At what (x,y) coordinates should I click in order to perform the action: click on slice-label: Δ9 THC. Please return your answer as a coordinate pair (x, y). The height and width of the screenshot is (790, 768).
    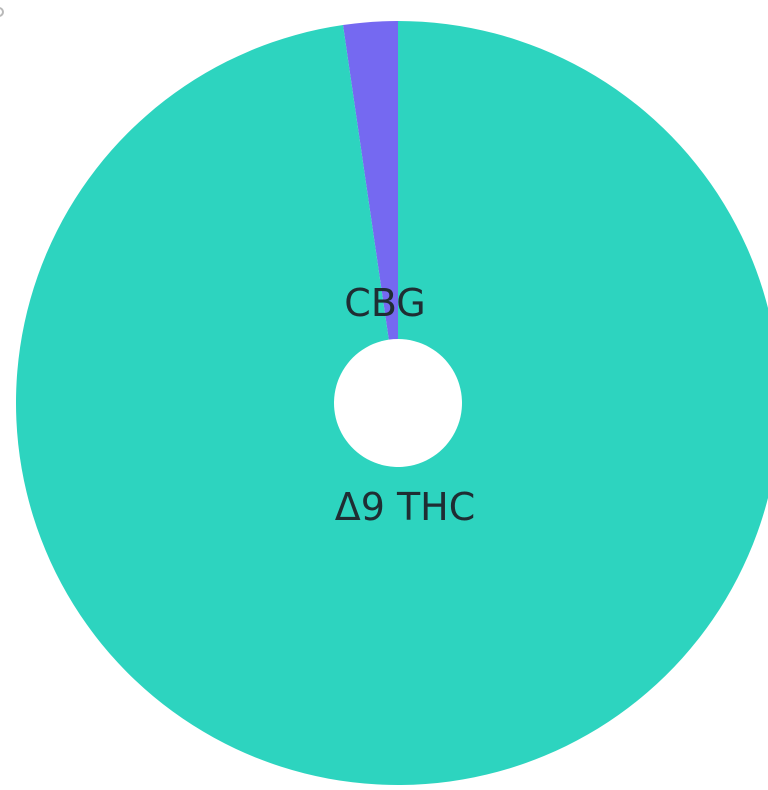
    Looking at the image, I should click on (405, 507).